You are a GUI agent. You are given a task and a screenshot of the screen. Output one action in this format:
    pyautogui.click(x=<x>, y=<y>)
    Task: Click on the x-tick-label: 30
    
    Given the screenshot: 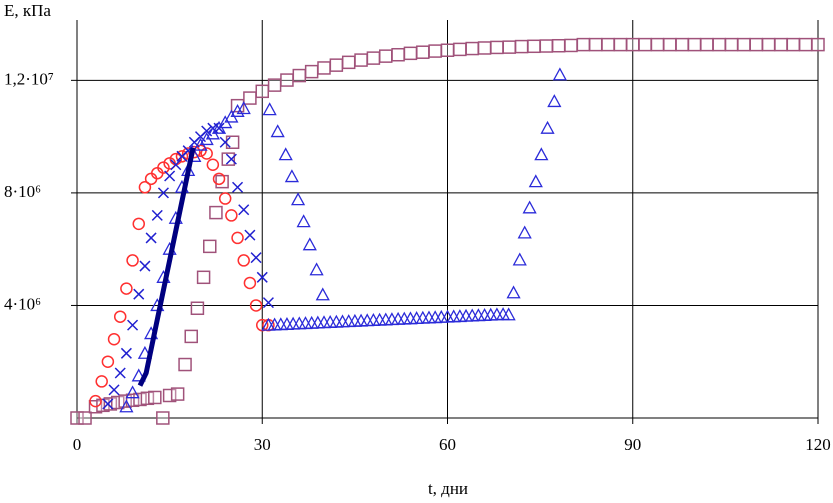 What is the action you would take?
    pyautogui.click(x=262, y=444)
    